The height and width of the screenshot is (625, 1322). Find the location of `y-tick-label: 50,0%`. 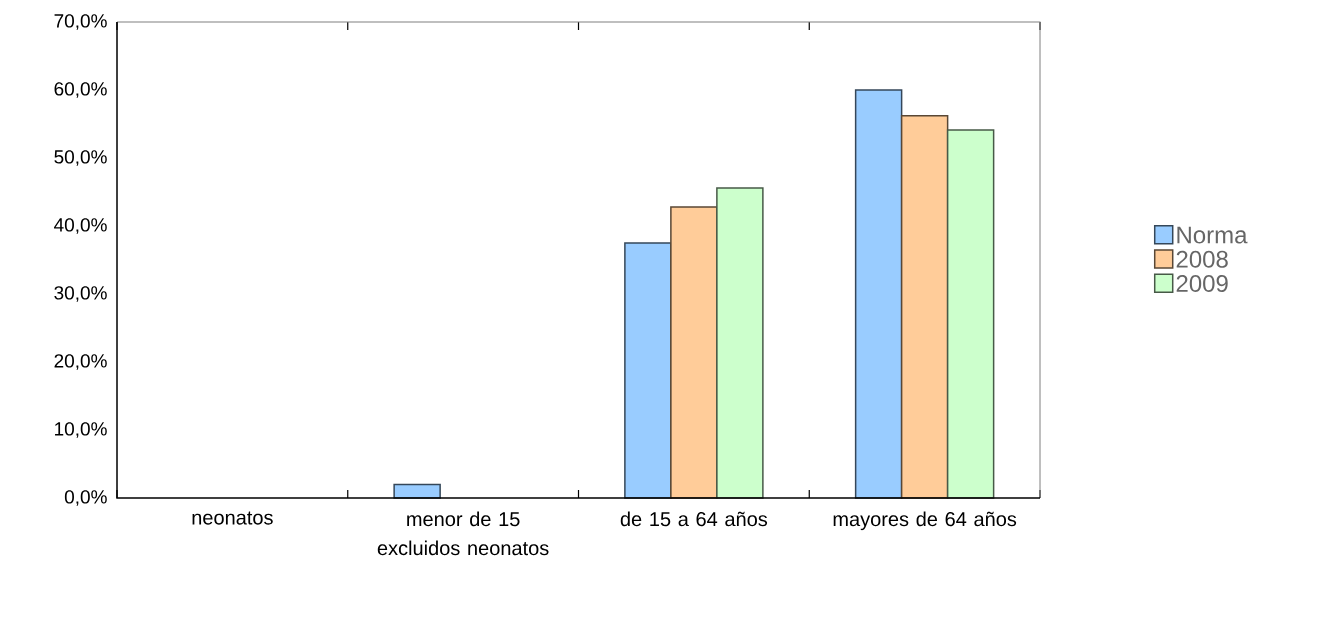

y-tick-label: 50,0% is located at coordinates (80, 158).